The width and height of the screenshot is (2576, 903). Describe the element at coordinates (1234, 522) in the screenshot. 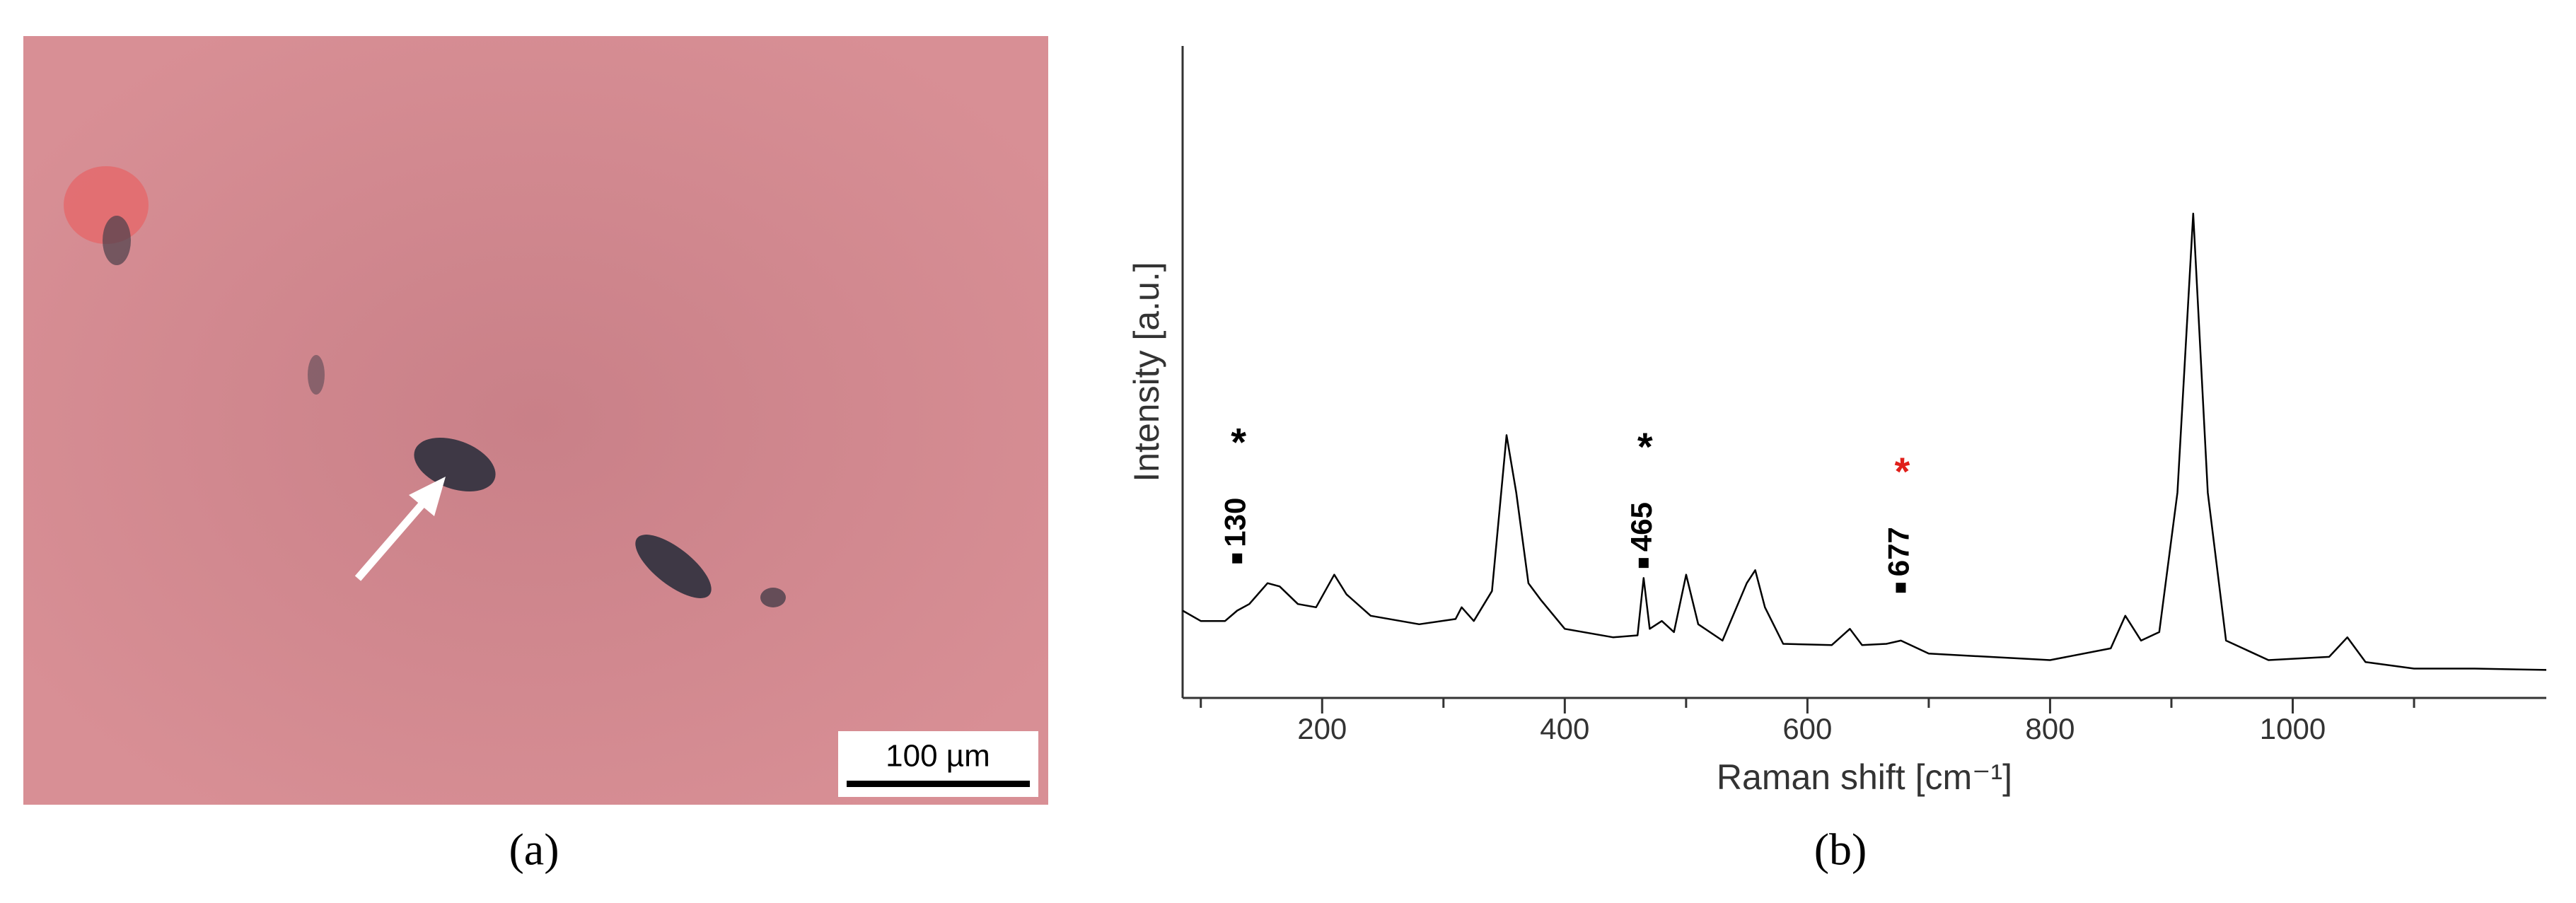

I see `peak-label: 130` at that location.